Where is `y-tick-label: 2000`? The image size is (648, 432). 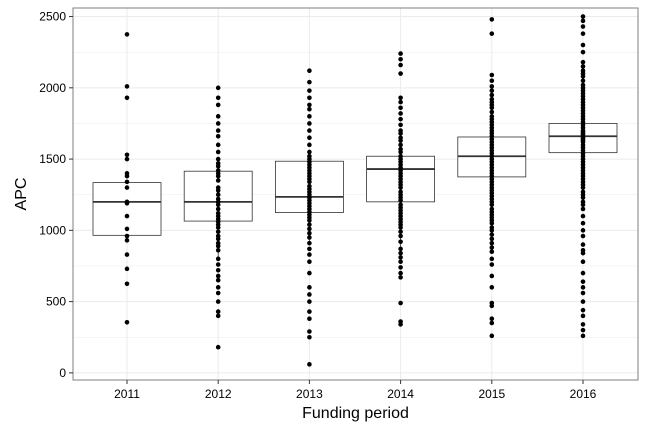 y-tick-label: 2000 is located at coordinates (52, 88).